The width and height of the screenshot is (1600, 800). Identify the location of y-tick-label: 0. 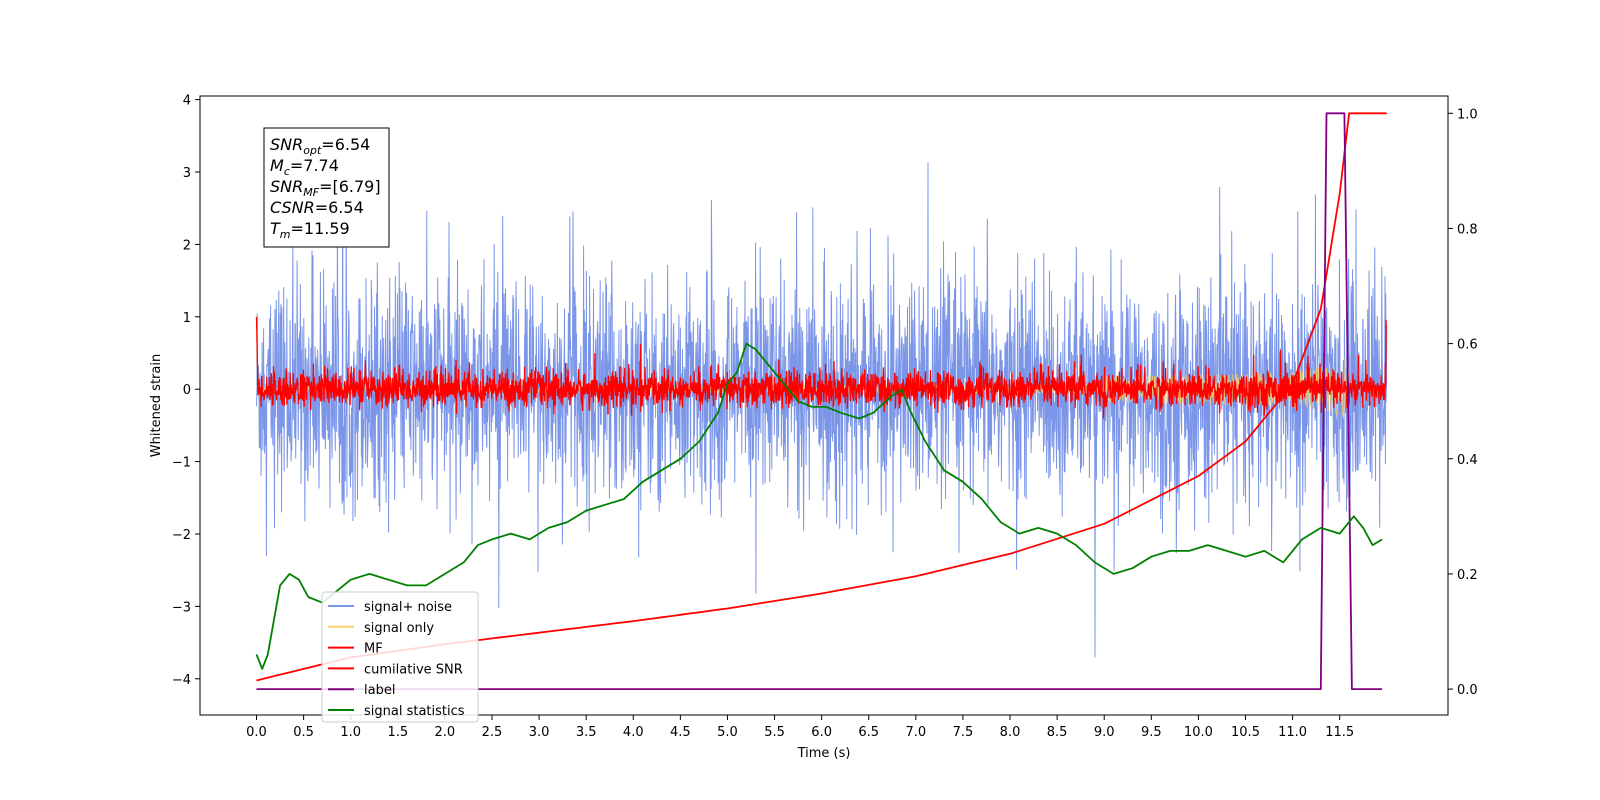
(187, 390).